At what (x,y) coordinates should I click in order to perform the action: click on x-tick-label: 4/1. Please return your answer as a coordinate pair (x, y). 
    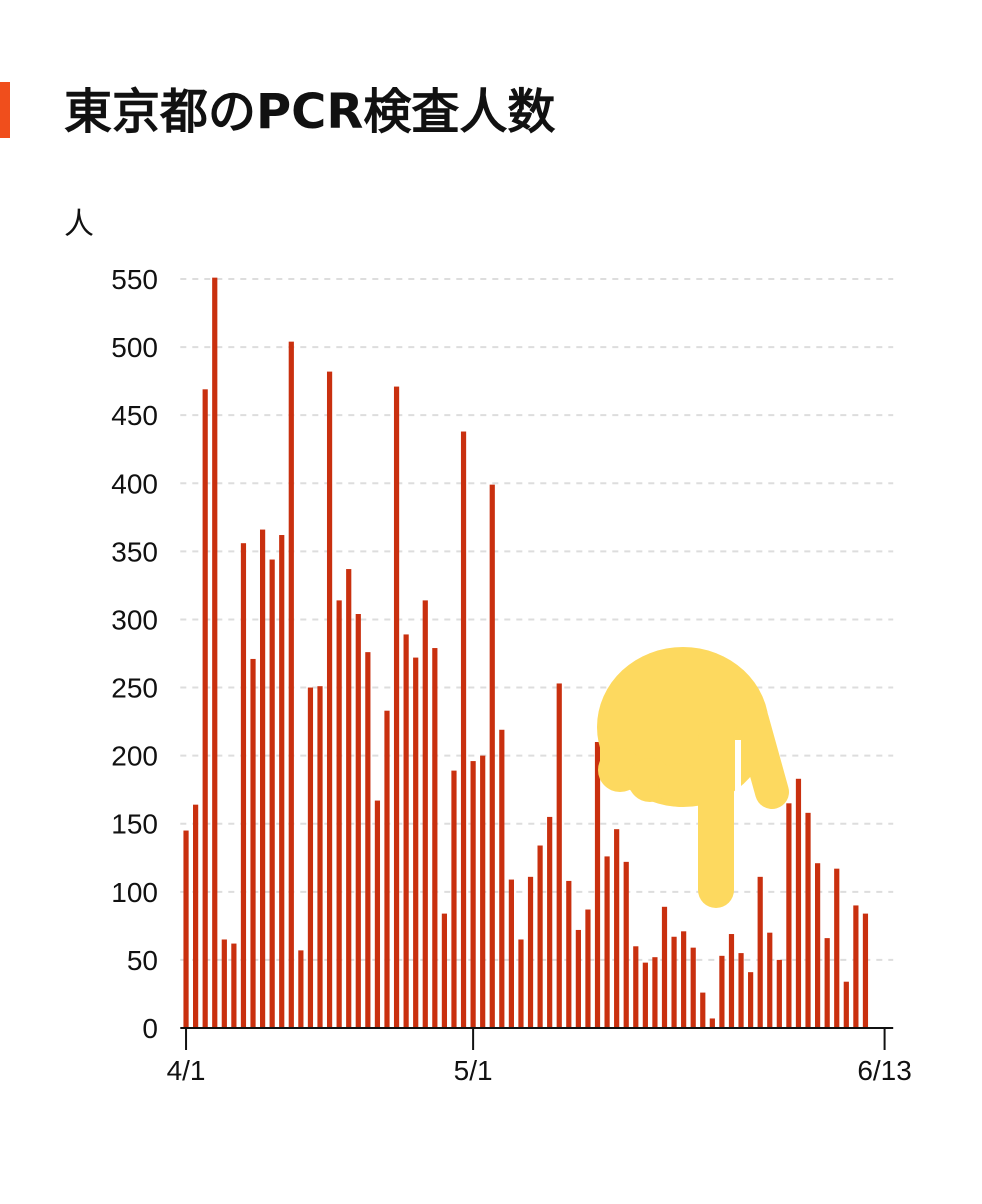
    Looking at the image, I should click on (186, 1070).